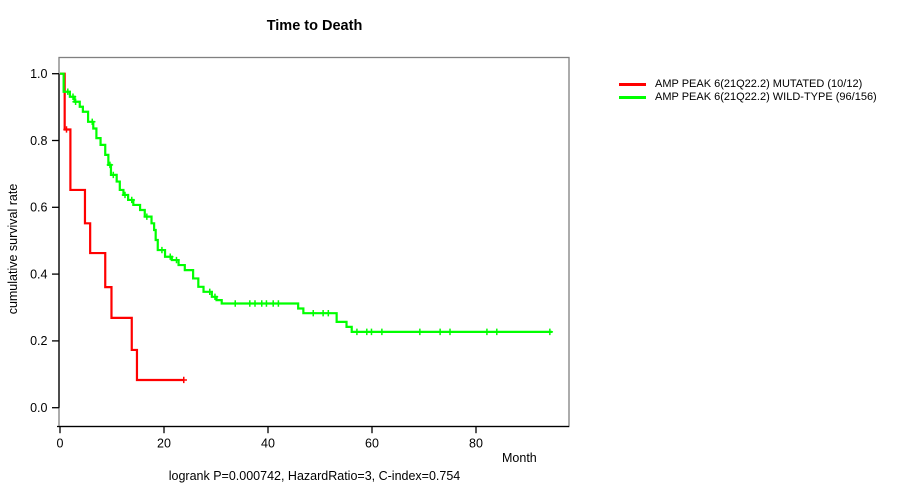  What do you see at coordinates (759, 84) in the screenshot?
I see `legend-label-mutated: AMP PEAK 6(21Q22.2) MUTATED (10/12)` at bounding box center [759, 84].